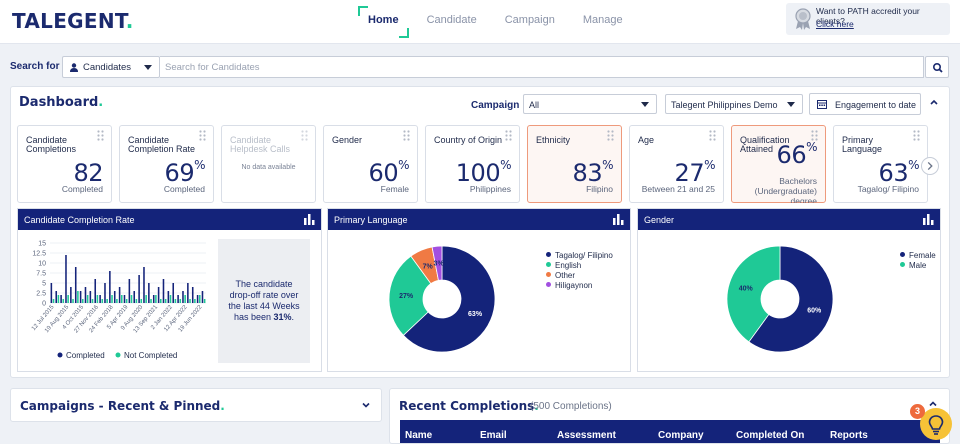  Describe the element at coordinates (475, 314) in the screenshot. I see `slice-label: 63%` at that location.